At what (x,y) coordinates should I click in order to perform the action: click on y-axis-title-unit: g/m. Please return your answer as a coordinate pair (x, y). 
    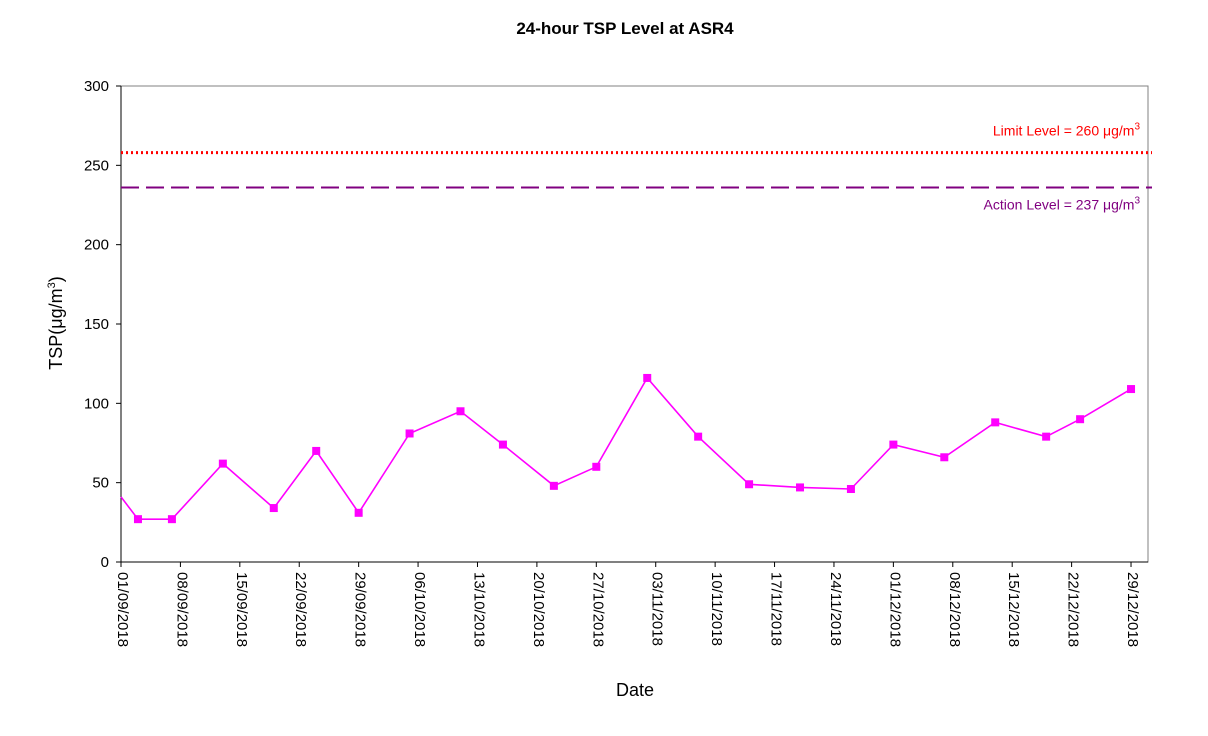
    Looking at the image, I should click on (56, 303).